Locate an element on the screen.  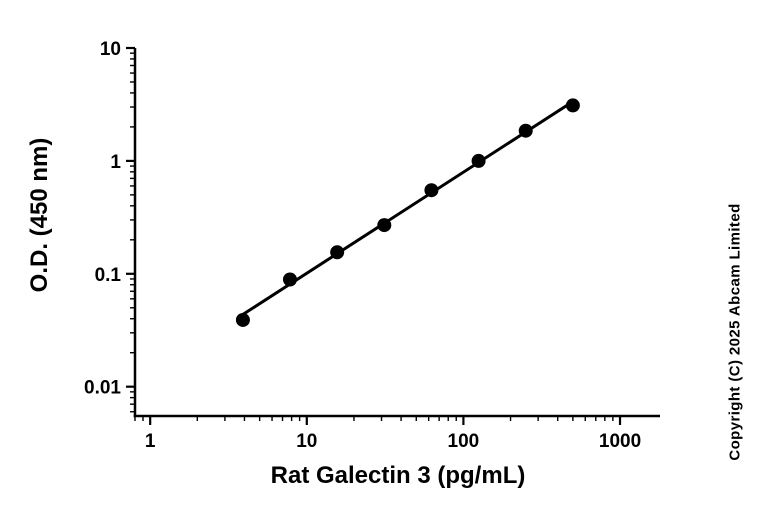
x-tick-label: 10 is located at coordinates (306, 441).